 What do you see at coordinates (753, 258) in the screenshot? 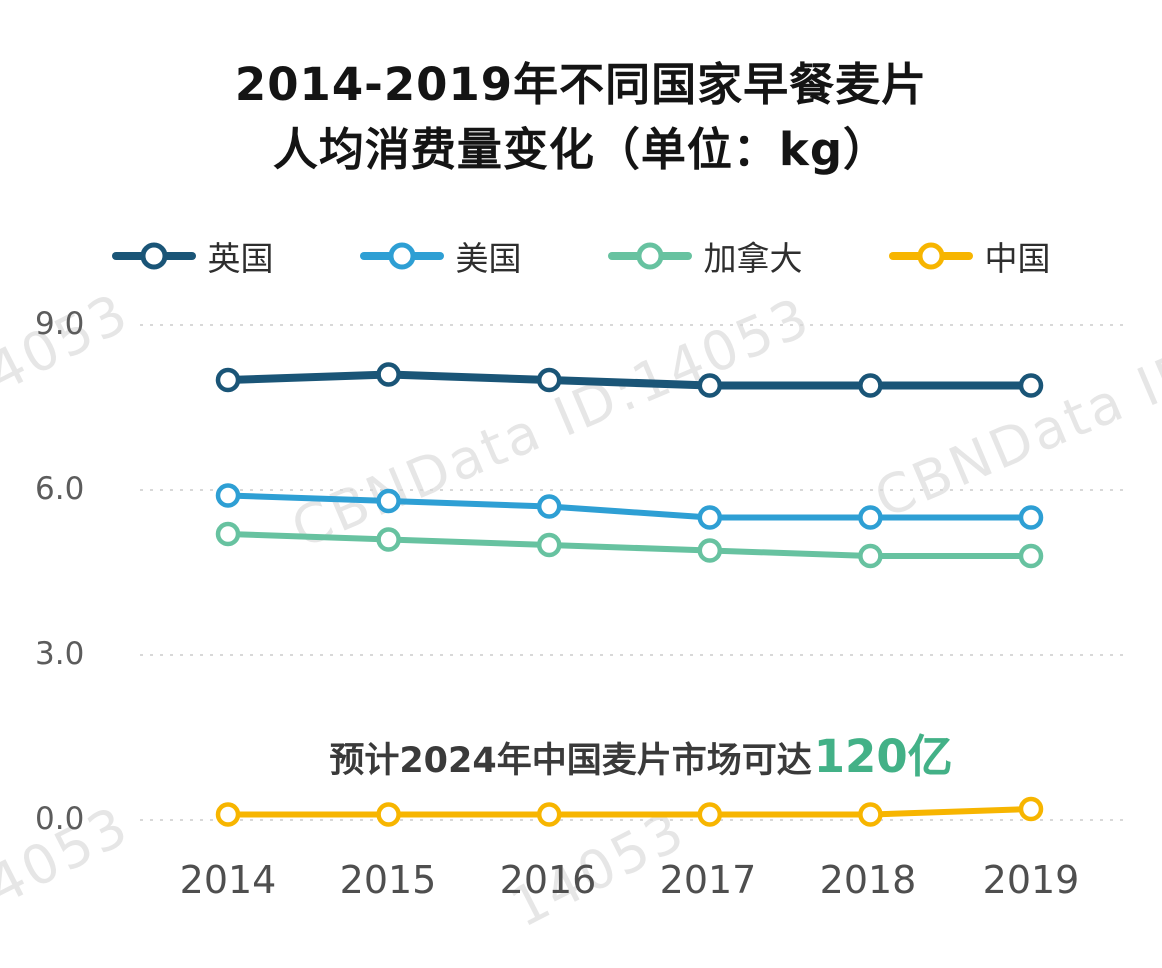
I see `legend-label: 加拿大` at bounding box center [753, 258].